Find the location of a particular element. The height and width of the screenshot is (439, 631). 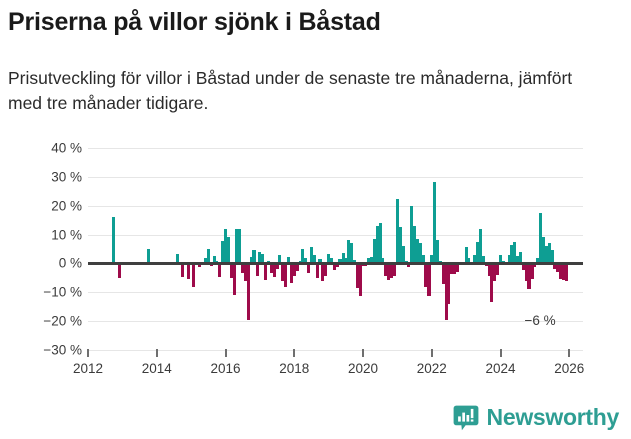

y-tick-label: 0 % is located at coordinates (70, 263).